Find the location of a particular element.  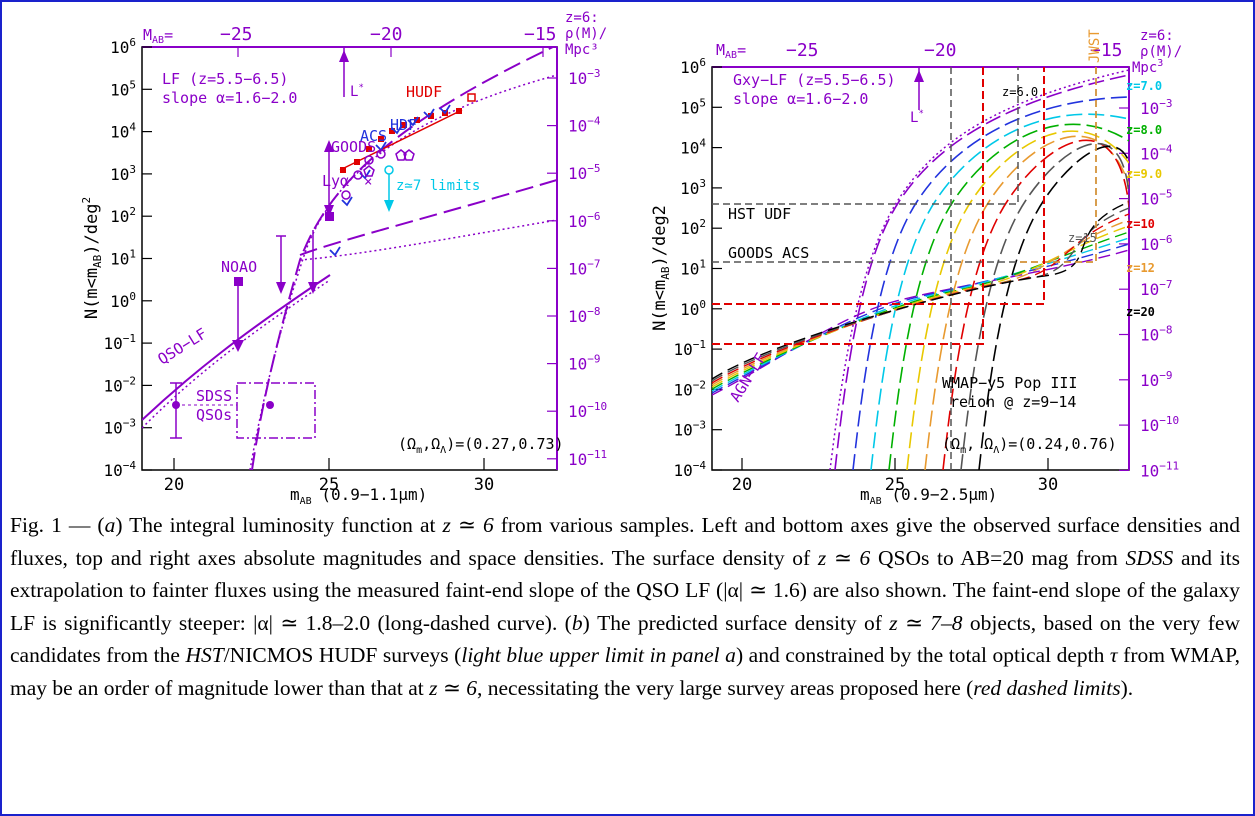

arrowhead is located at coordinates (329, 146).